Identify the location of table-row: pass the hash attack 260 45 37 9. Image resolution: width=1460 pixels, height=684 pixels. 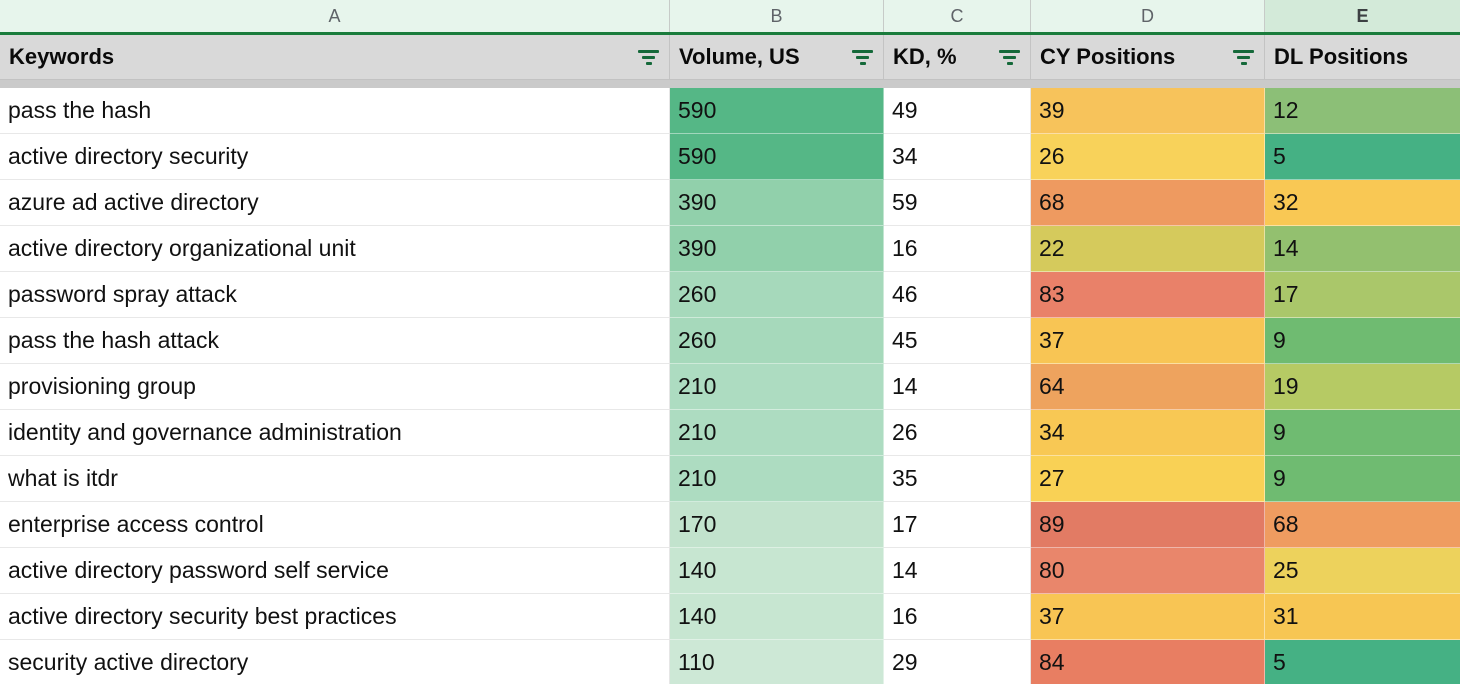
(730, 341).